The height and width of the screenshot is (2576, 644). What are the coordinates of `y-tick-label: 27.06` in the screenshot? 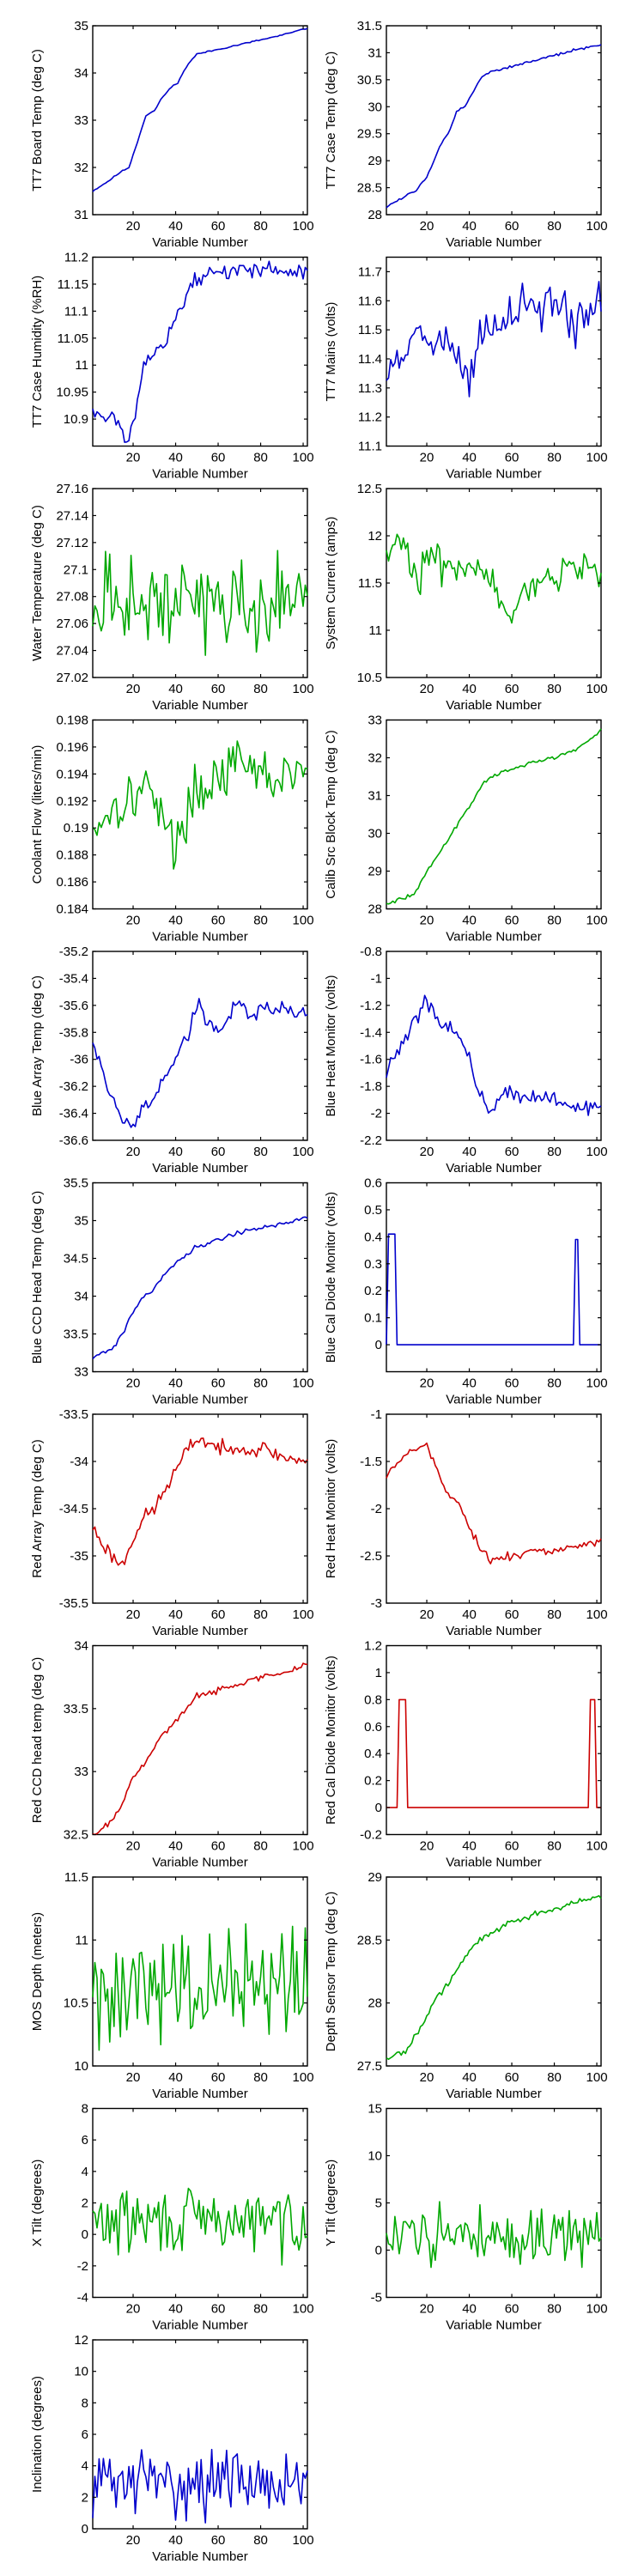 It's located at (72, 624).